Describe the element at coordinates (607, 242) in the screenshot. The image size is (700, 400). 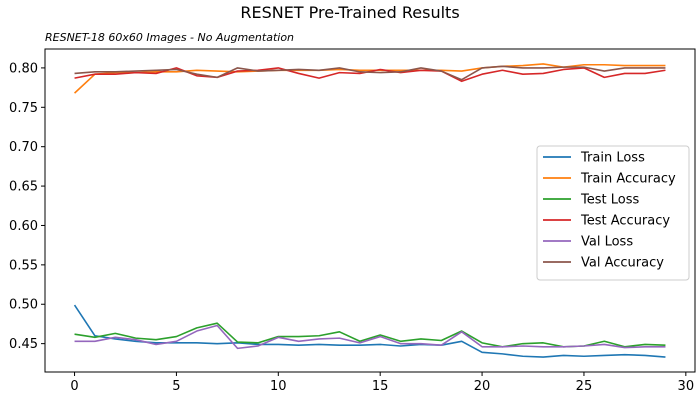
I see `legend-label-val-loss: Val Loss` at that location.